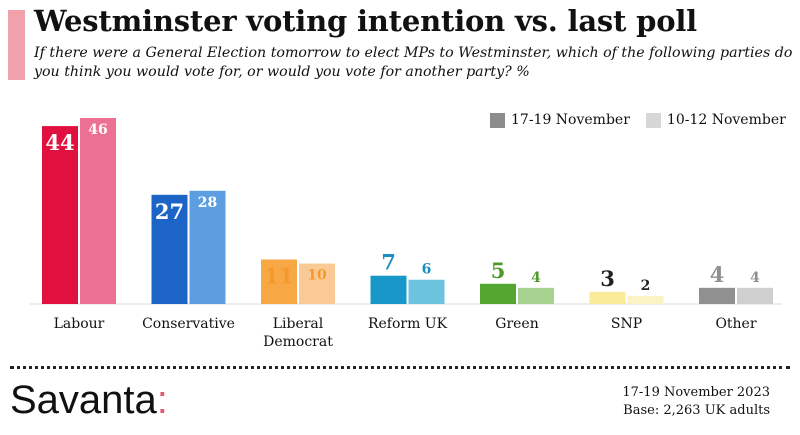 The width and height of the screenshot is (800, 435). What do you see at coordinates (89, 400) in the screenshot?
I see `savanta-logo: Savanta:` at bounding box center [89, 400].